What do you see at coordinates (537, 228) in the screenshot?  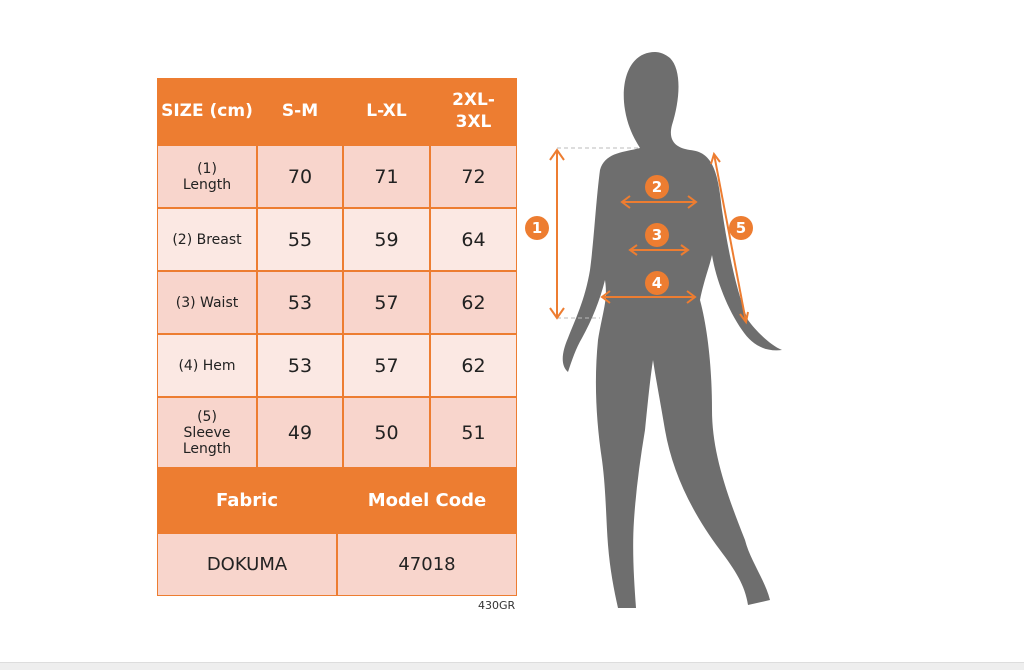 I see `marker-1: 1` at bounding box center [537, 228].